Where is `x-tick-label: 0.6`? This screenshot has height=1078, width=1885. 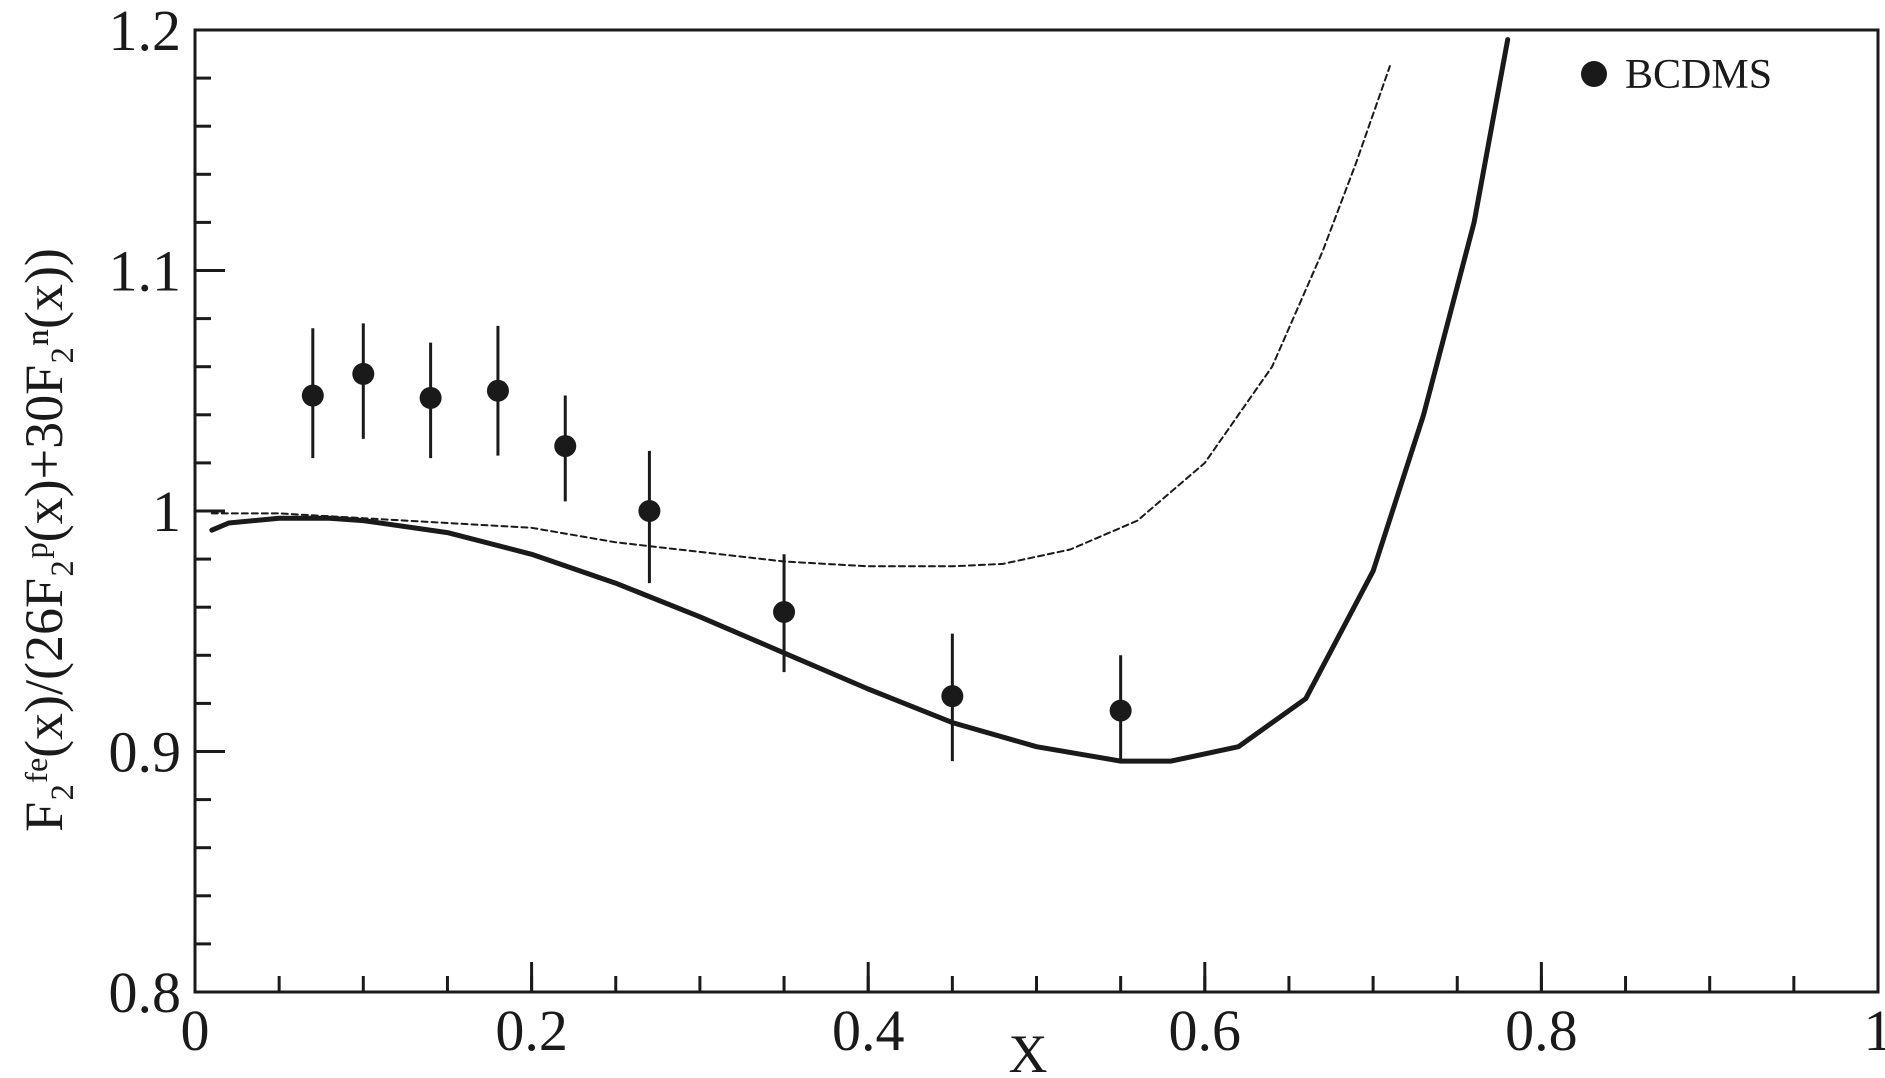 x-tick-label: 0.6 is located at coordinates (1205, 1030).